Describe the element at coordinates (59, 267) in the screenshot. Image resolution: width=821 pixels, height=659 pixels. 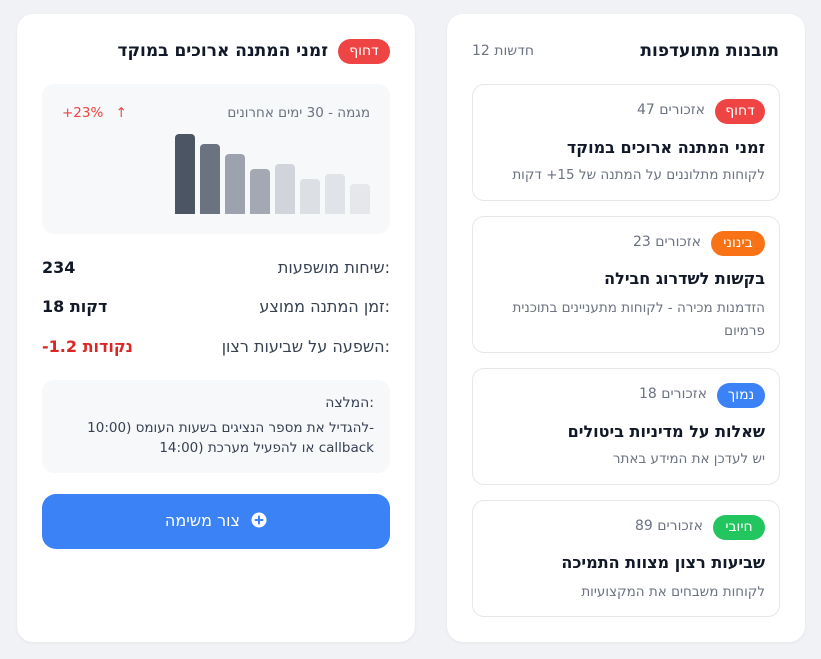
I see `affected-calls-value: 234` at that location.